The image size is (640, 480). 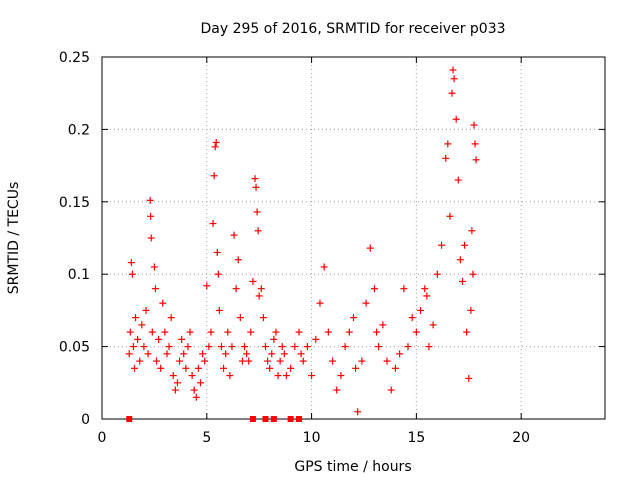 I want to click on x-tick-label: 0, so click(x=102, y=438).